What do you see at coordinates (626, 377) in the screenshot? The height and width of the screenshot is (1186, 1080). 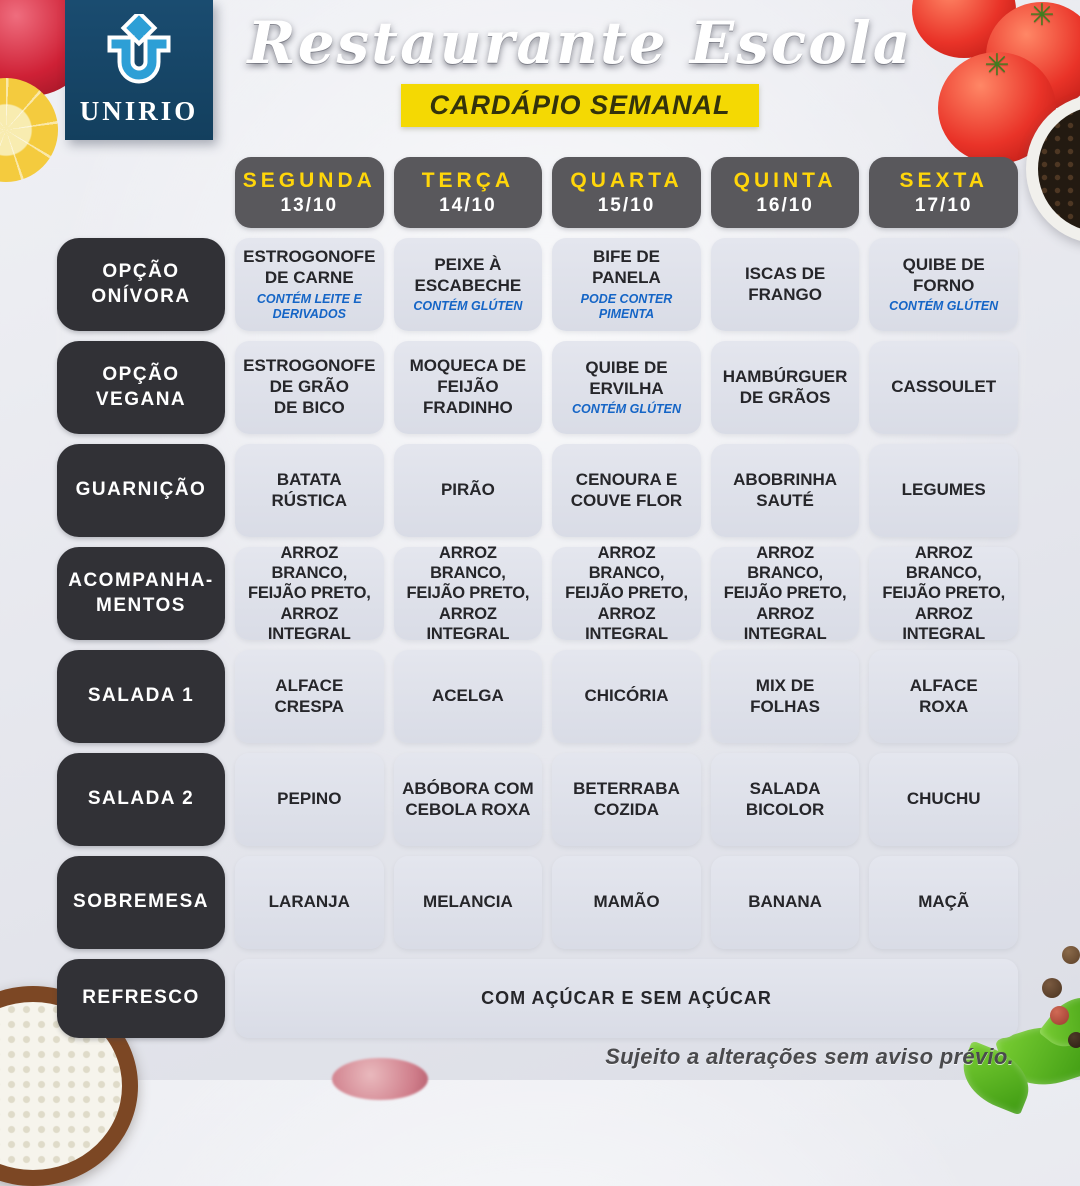 I see `cell-text: QUIBE DE ERVILHA` at bounding box center [626, 377].